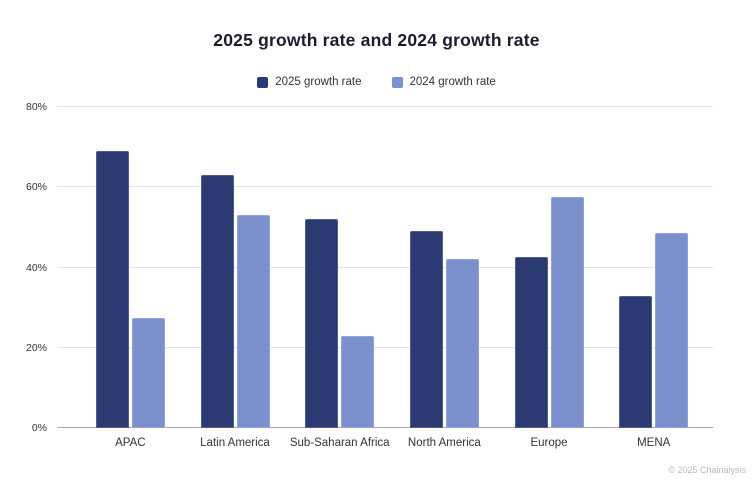  Describe the element at coordinates (36, 187) in the screenshot. I see `y-tick-label: 60%` at that location.